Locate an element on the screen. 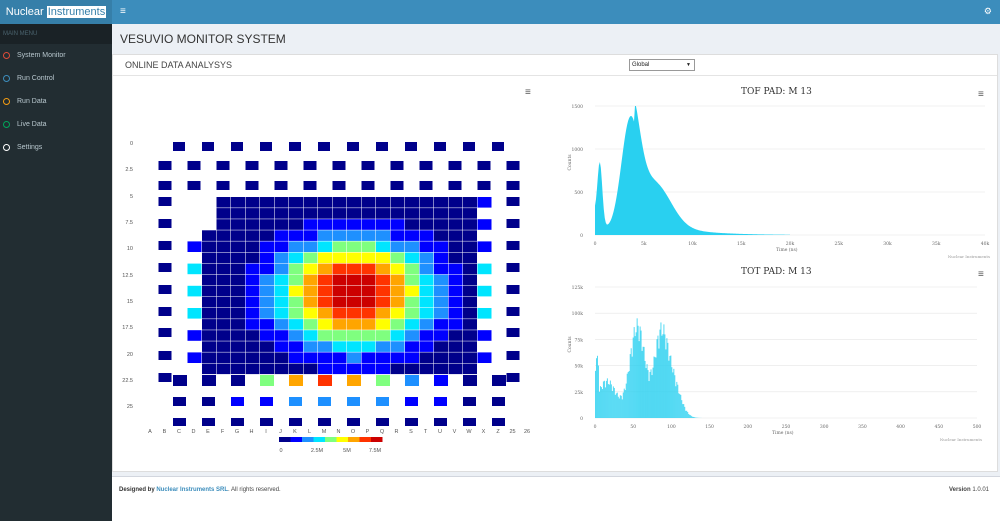 The width and height of the screenshot is (1000, 522). sidebar-item-system-monitor: System Monitor is located at coordinates (56, 55).